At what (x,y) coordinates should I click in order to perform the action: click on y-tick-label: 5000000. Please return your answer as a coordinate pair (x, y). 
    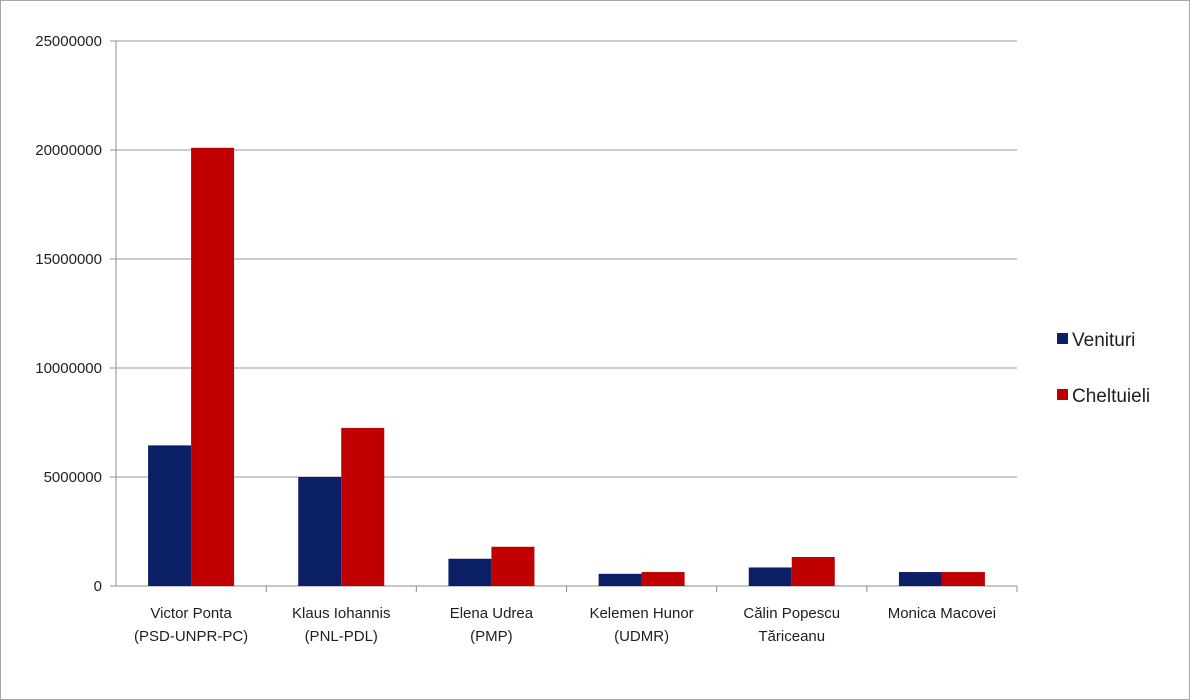
    Looking at the image, I should click on (73, 477).